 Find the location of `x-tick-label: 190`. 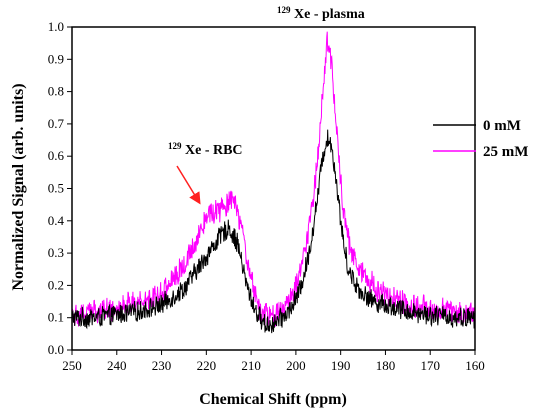

x-tick-label: 190 is located at coordinates (341, 365).